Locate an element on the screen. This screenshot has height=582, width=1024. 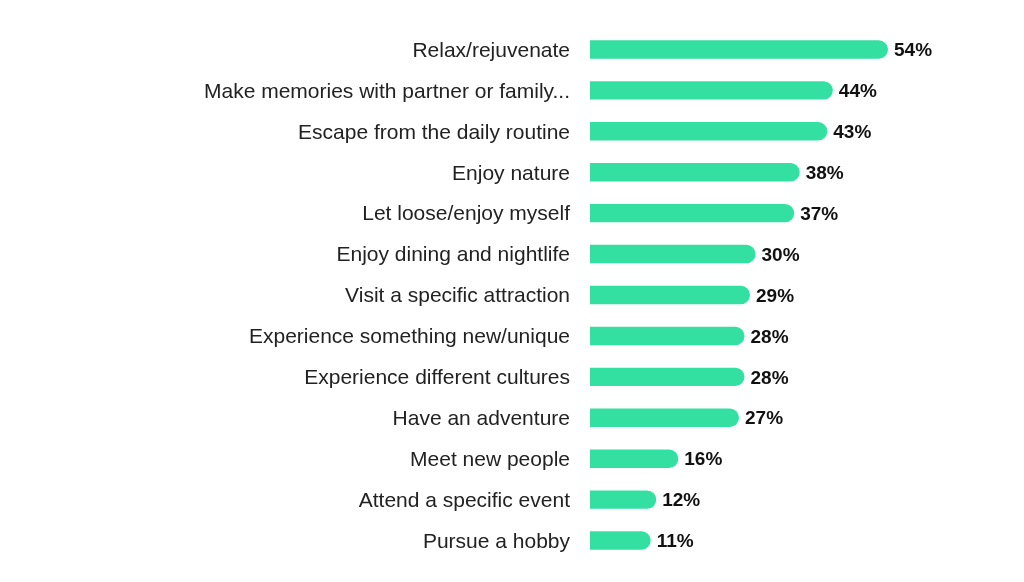
data-label: 16% is located at coordinates (703, 459).